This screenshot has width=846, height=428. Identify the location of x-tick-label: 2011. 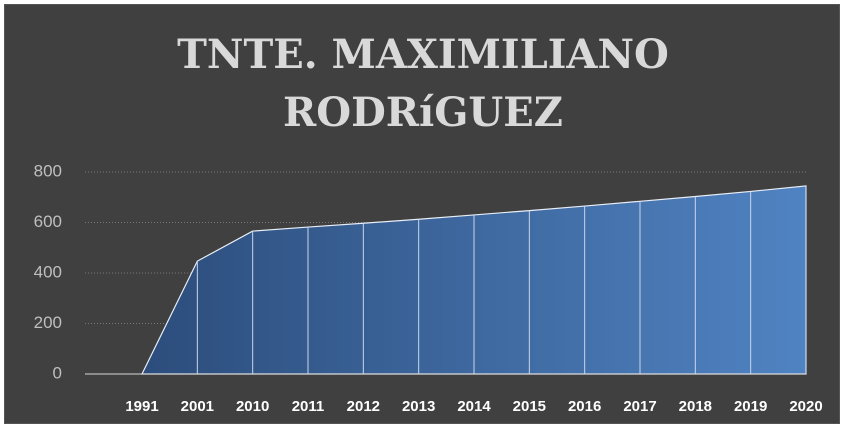
(308, 406).